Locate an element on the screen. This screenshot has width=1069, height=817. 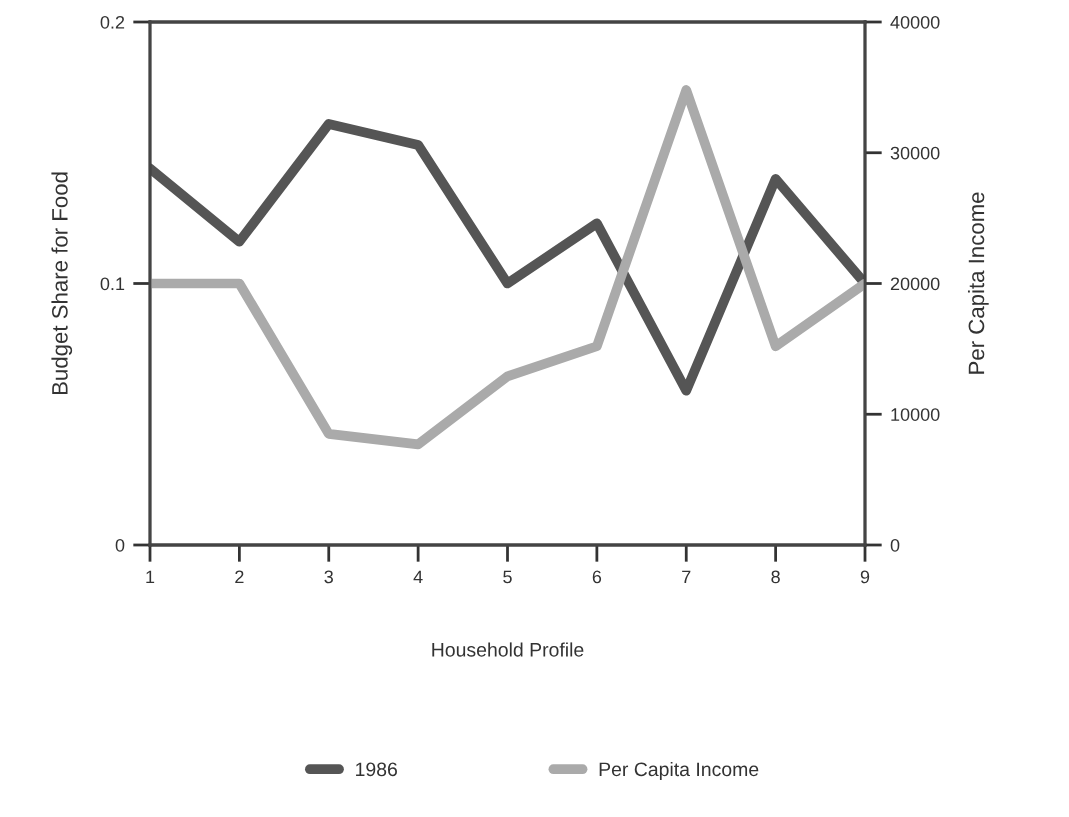
x-tick-label: 8 is located at coordinates (775, 577).